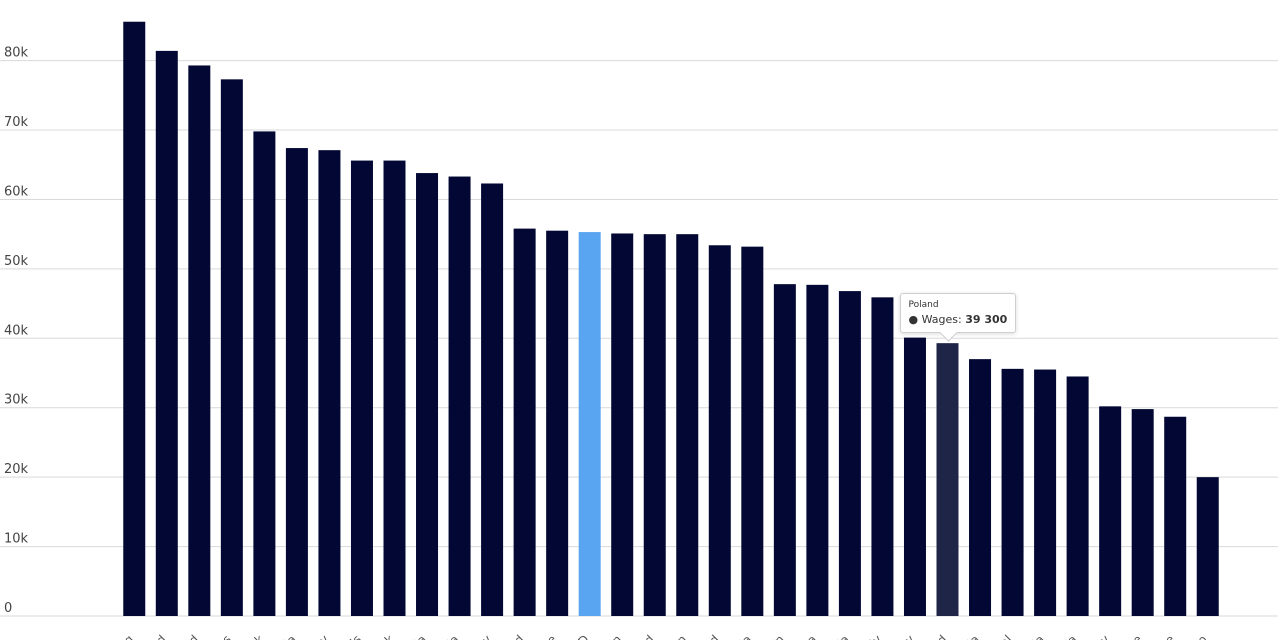 The height and width of the screenshot is (640, 1280). I want to click on x-tick-label: CD, so click(580, 636).